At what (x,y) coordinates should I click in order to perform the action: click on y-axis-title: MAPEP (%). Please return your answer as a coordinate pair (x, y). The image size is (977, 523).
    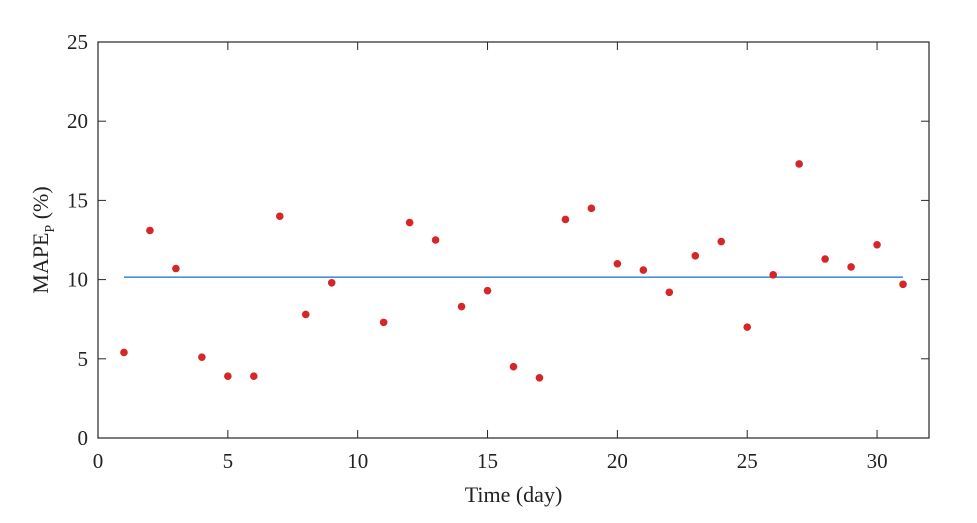
    Looking at the image, I should click on (43, 239).